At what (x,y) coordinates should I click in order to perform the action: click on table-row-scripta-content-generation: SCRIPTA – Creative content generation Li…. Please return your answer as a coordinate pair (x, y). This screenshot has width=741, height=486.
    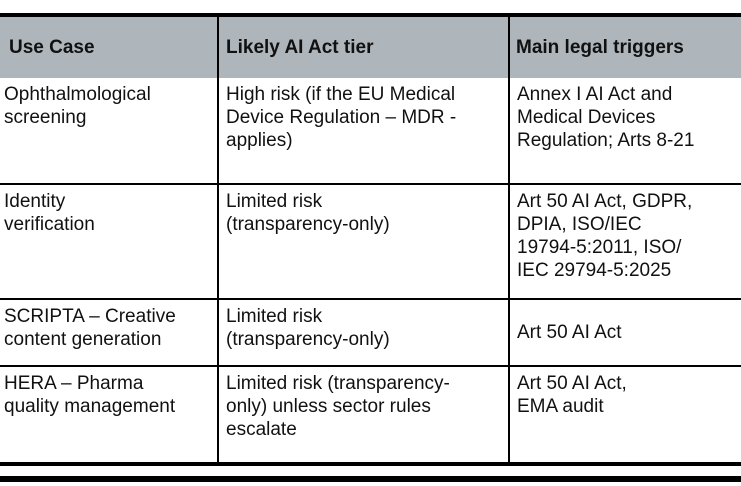
    Looking at the image, I should click on (370, 331).